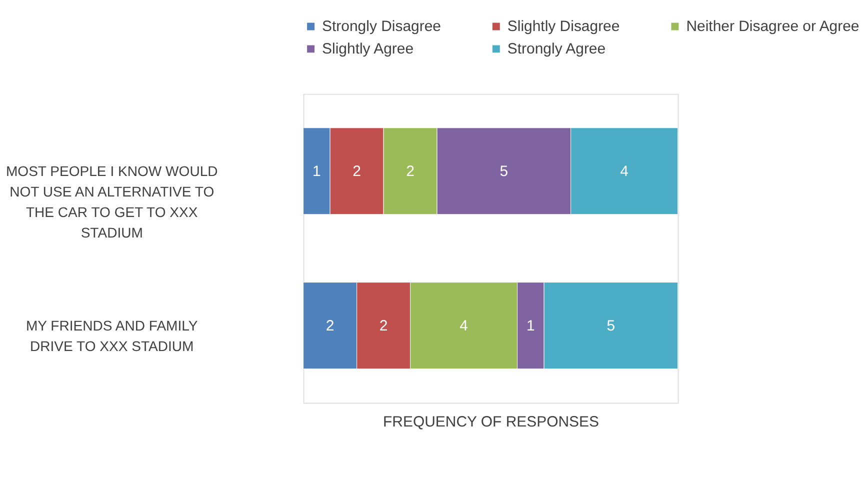  I want to click on y-tick-label: MY FRIENDS AND FAMILY DRIVE TO XXX STADIUM, so click(112, 335).